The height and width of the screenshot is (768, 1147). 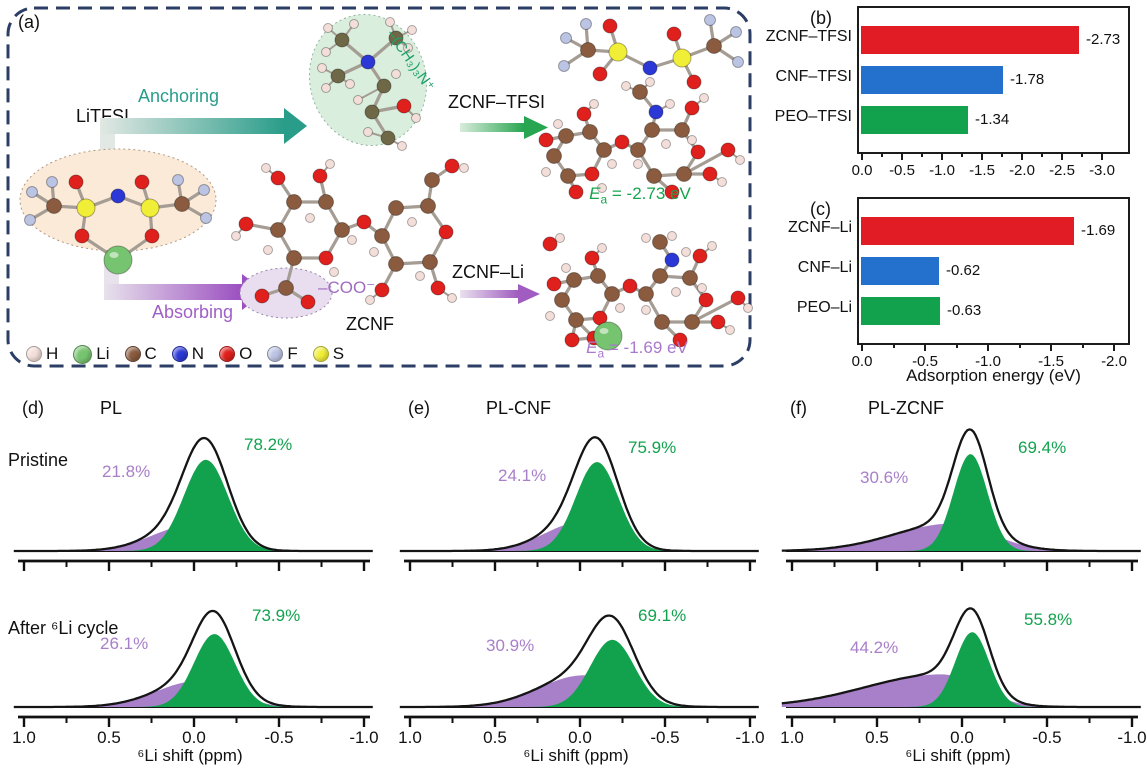 I want to click on panel-a-label: (a), so click(x=29, y=22).